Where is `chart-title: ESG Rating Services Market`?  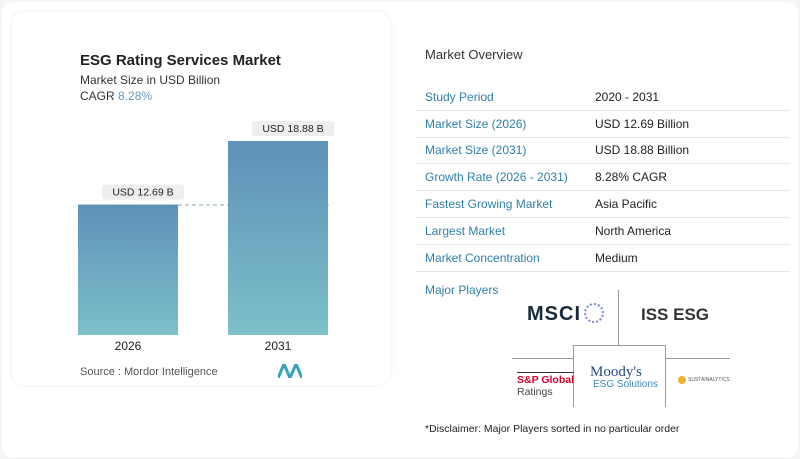
chart-title: ESG Rating Services Market is located at coordinates (180, 60).